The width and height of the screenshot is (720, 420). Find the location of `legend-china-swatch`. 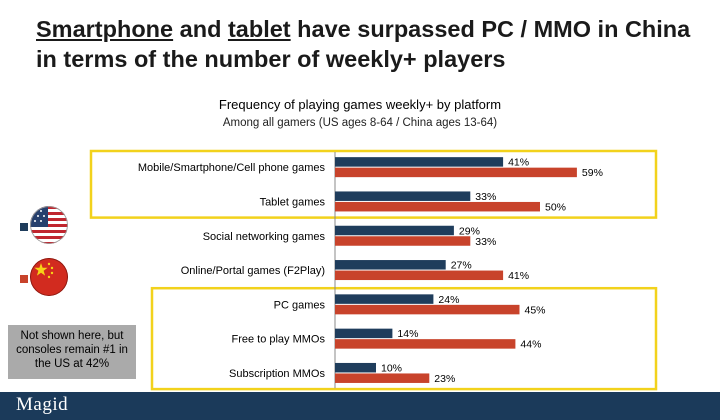

legend-china-swatch is located at coordinates (24, 279).